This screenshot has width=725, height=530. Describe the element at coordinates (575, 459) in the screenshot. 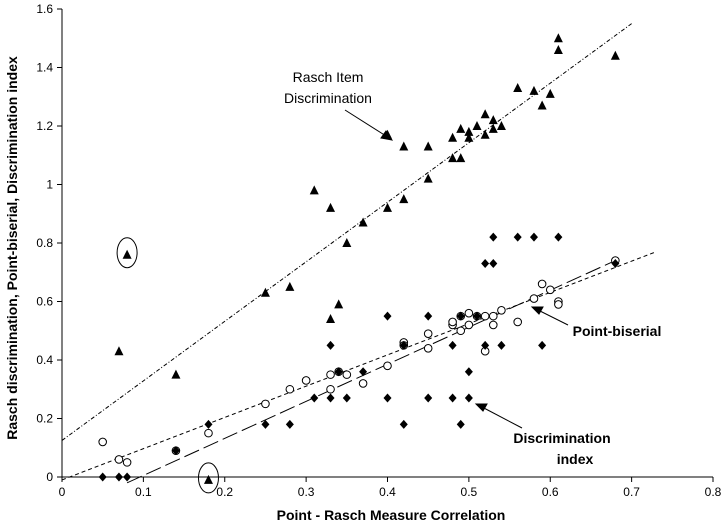

I see `annotation-index: index` at that location.